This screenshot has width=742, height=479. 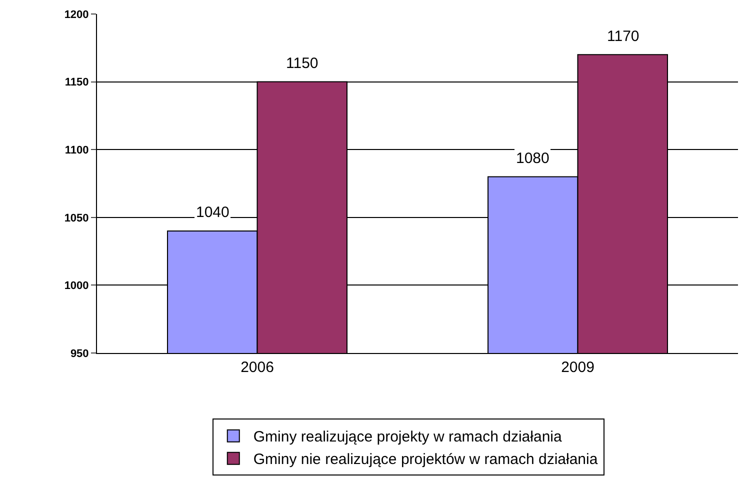 I want to click on data-label: 1170, so click(x=623, y=36).